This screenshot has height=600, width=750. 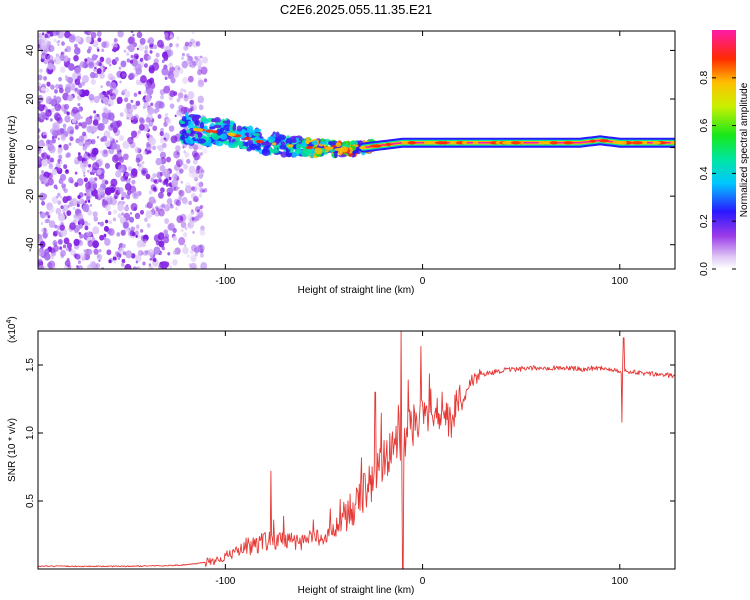 I want to click on colorbar-label: Normalized spectral amplitude, so click(x=744, y=149).